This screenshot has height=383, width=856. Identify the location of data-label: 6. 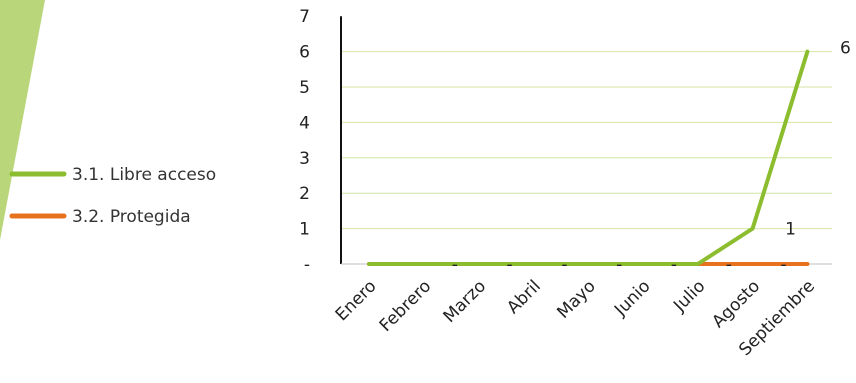
(845, 49).